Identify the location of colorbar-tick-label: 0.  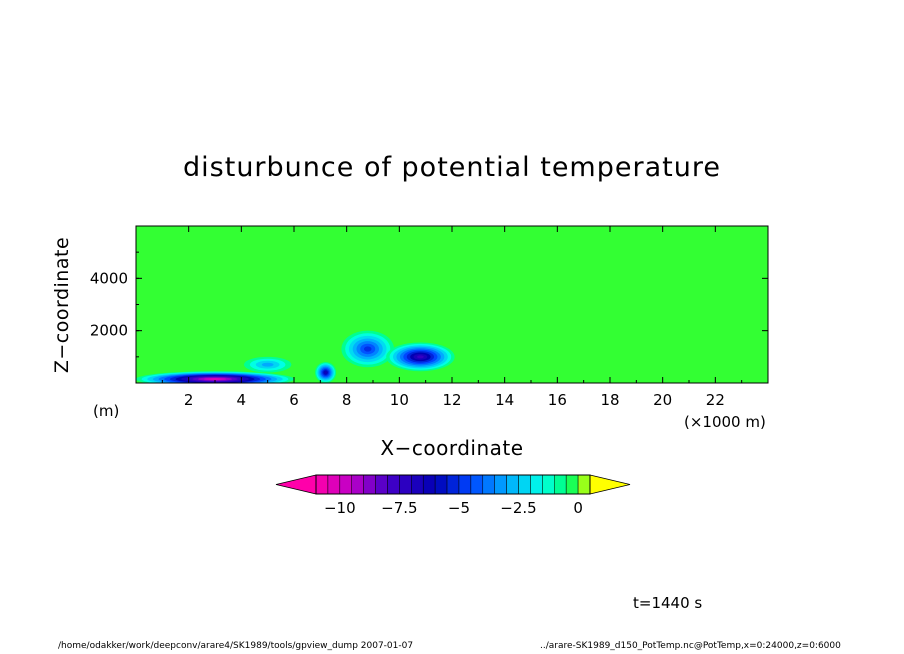
(578, 508).